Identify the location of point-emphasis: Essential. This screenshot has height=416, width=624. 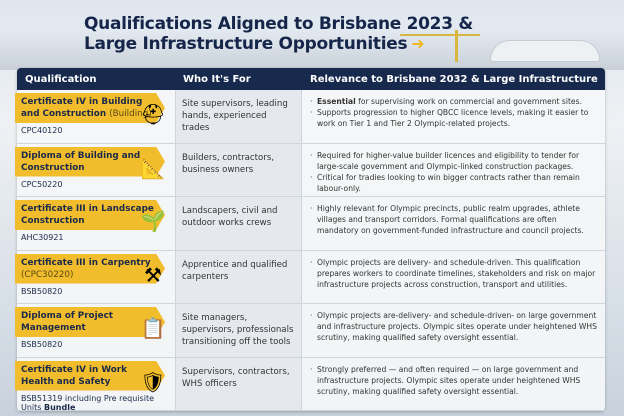
(336, 101).